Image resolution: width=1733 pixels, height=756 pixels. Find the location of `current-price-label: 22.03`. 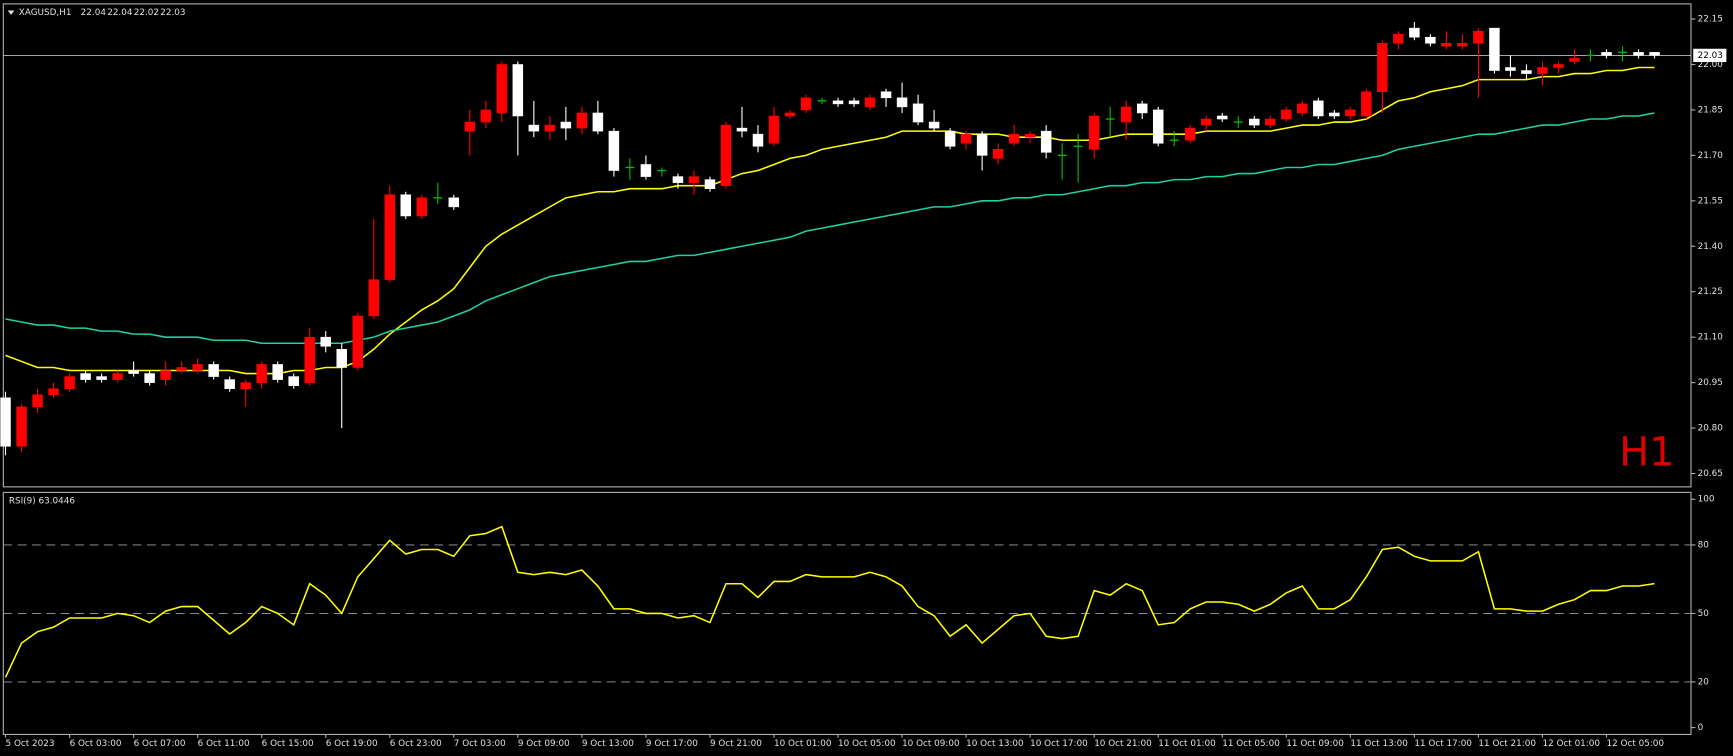

current-price-label: 22.03 is located at coordinates (1710, 56).